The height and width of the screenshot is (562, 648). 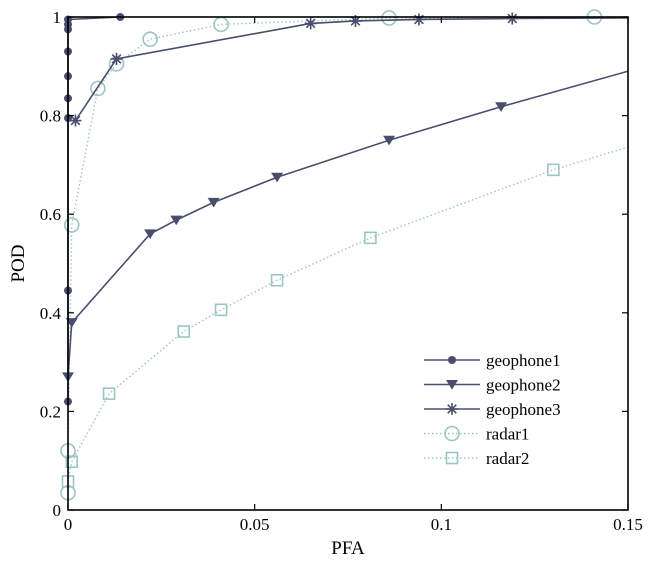 What do you see at coordinates (348, 548) in the screenshot?
I see `x-axis-label: PFA` at bounding box center [348, 548].